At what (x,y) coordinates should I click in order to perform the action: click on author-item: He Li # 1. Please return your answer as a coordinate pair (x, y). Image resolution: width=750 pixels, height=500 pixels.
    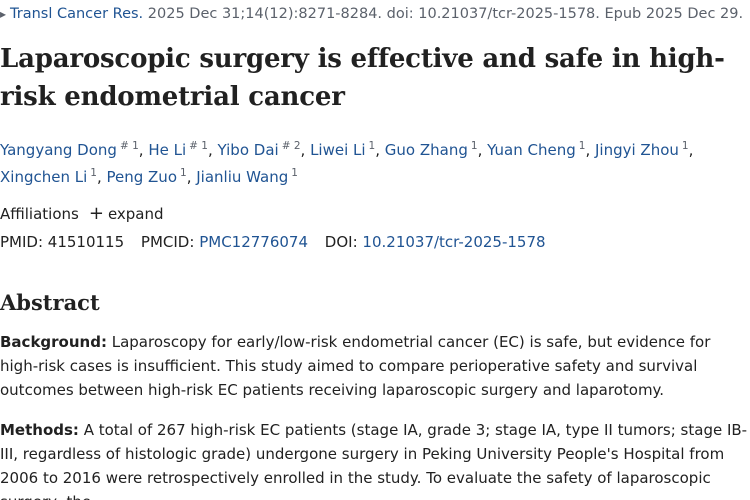
    Looking at the image, I should click on (178, 149).